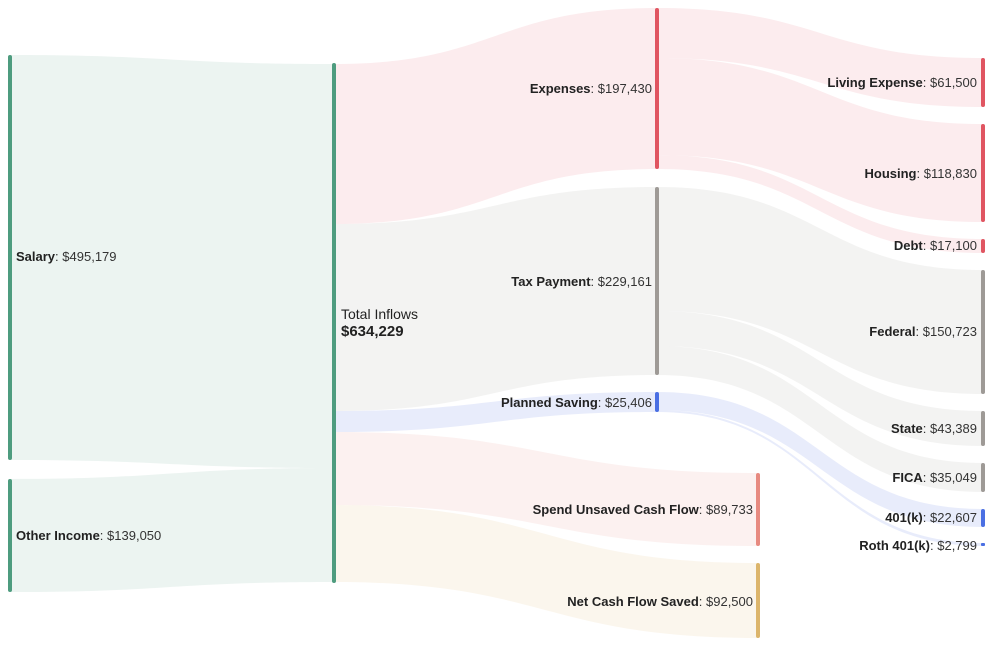 The height and width of the screenshot is (646, 1000). I want to click on label-planned-saving: Planned Saving: $25,406, so click(576, 402).